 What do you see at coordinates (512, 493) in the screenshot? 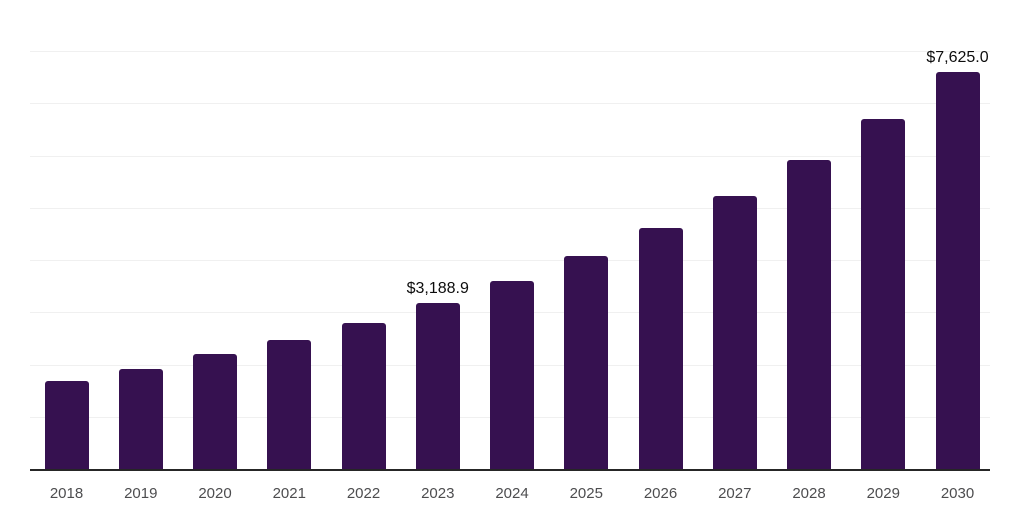
I see `x-tick-2024: 2024` at bounding box center [512, 493].